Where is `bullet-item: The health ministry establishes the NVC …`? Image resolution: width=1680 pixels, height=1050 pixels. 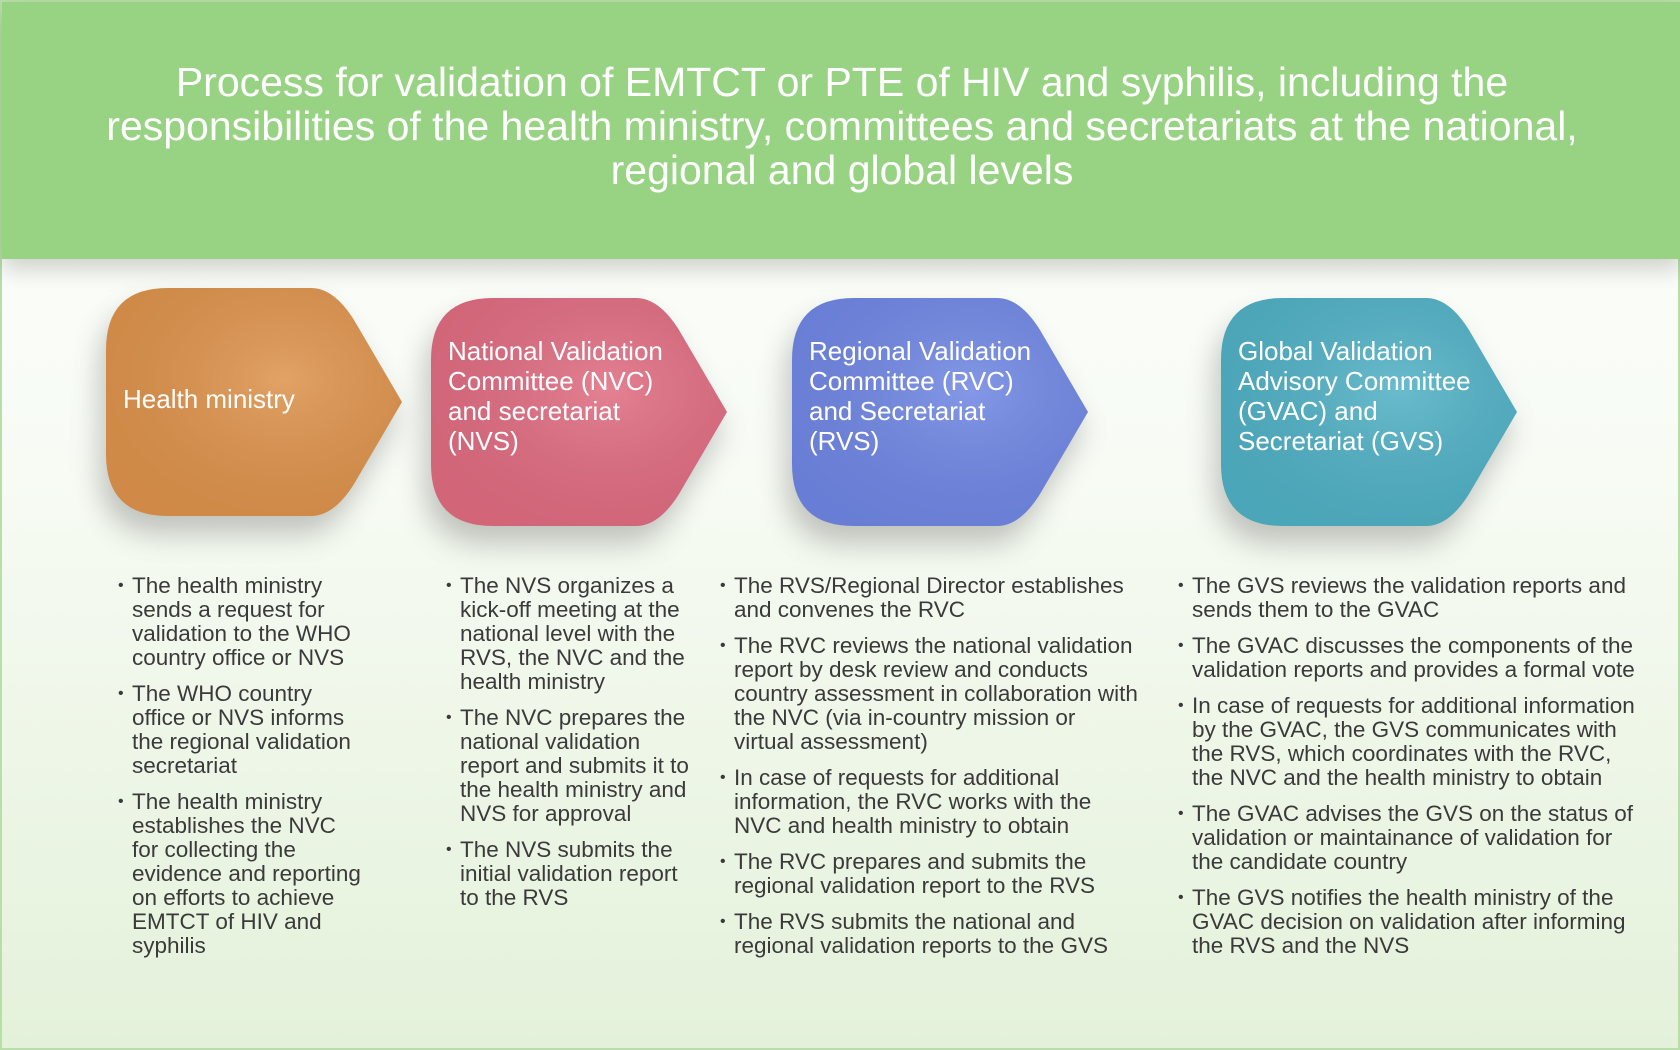
bullet-item: The health ministry establishes the NVC … is located at coordinates (243, 874).